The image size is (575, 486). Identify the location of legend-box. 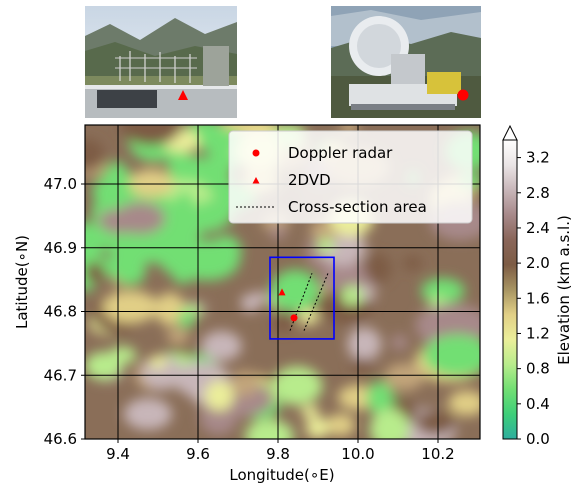
(350, 177).